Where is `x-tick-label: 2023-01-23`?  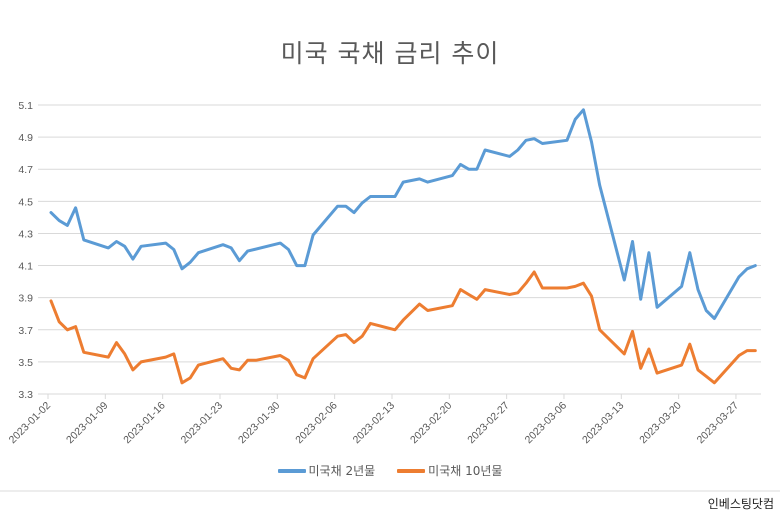
x-tick-label: 2023-01-23 is located at coordinates (202, 423).